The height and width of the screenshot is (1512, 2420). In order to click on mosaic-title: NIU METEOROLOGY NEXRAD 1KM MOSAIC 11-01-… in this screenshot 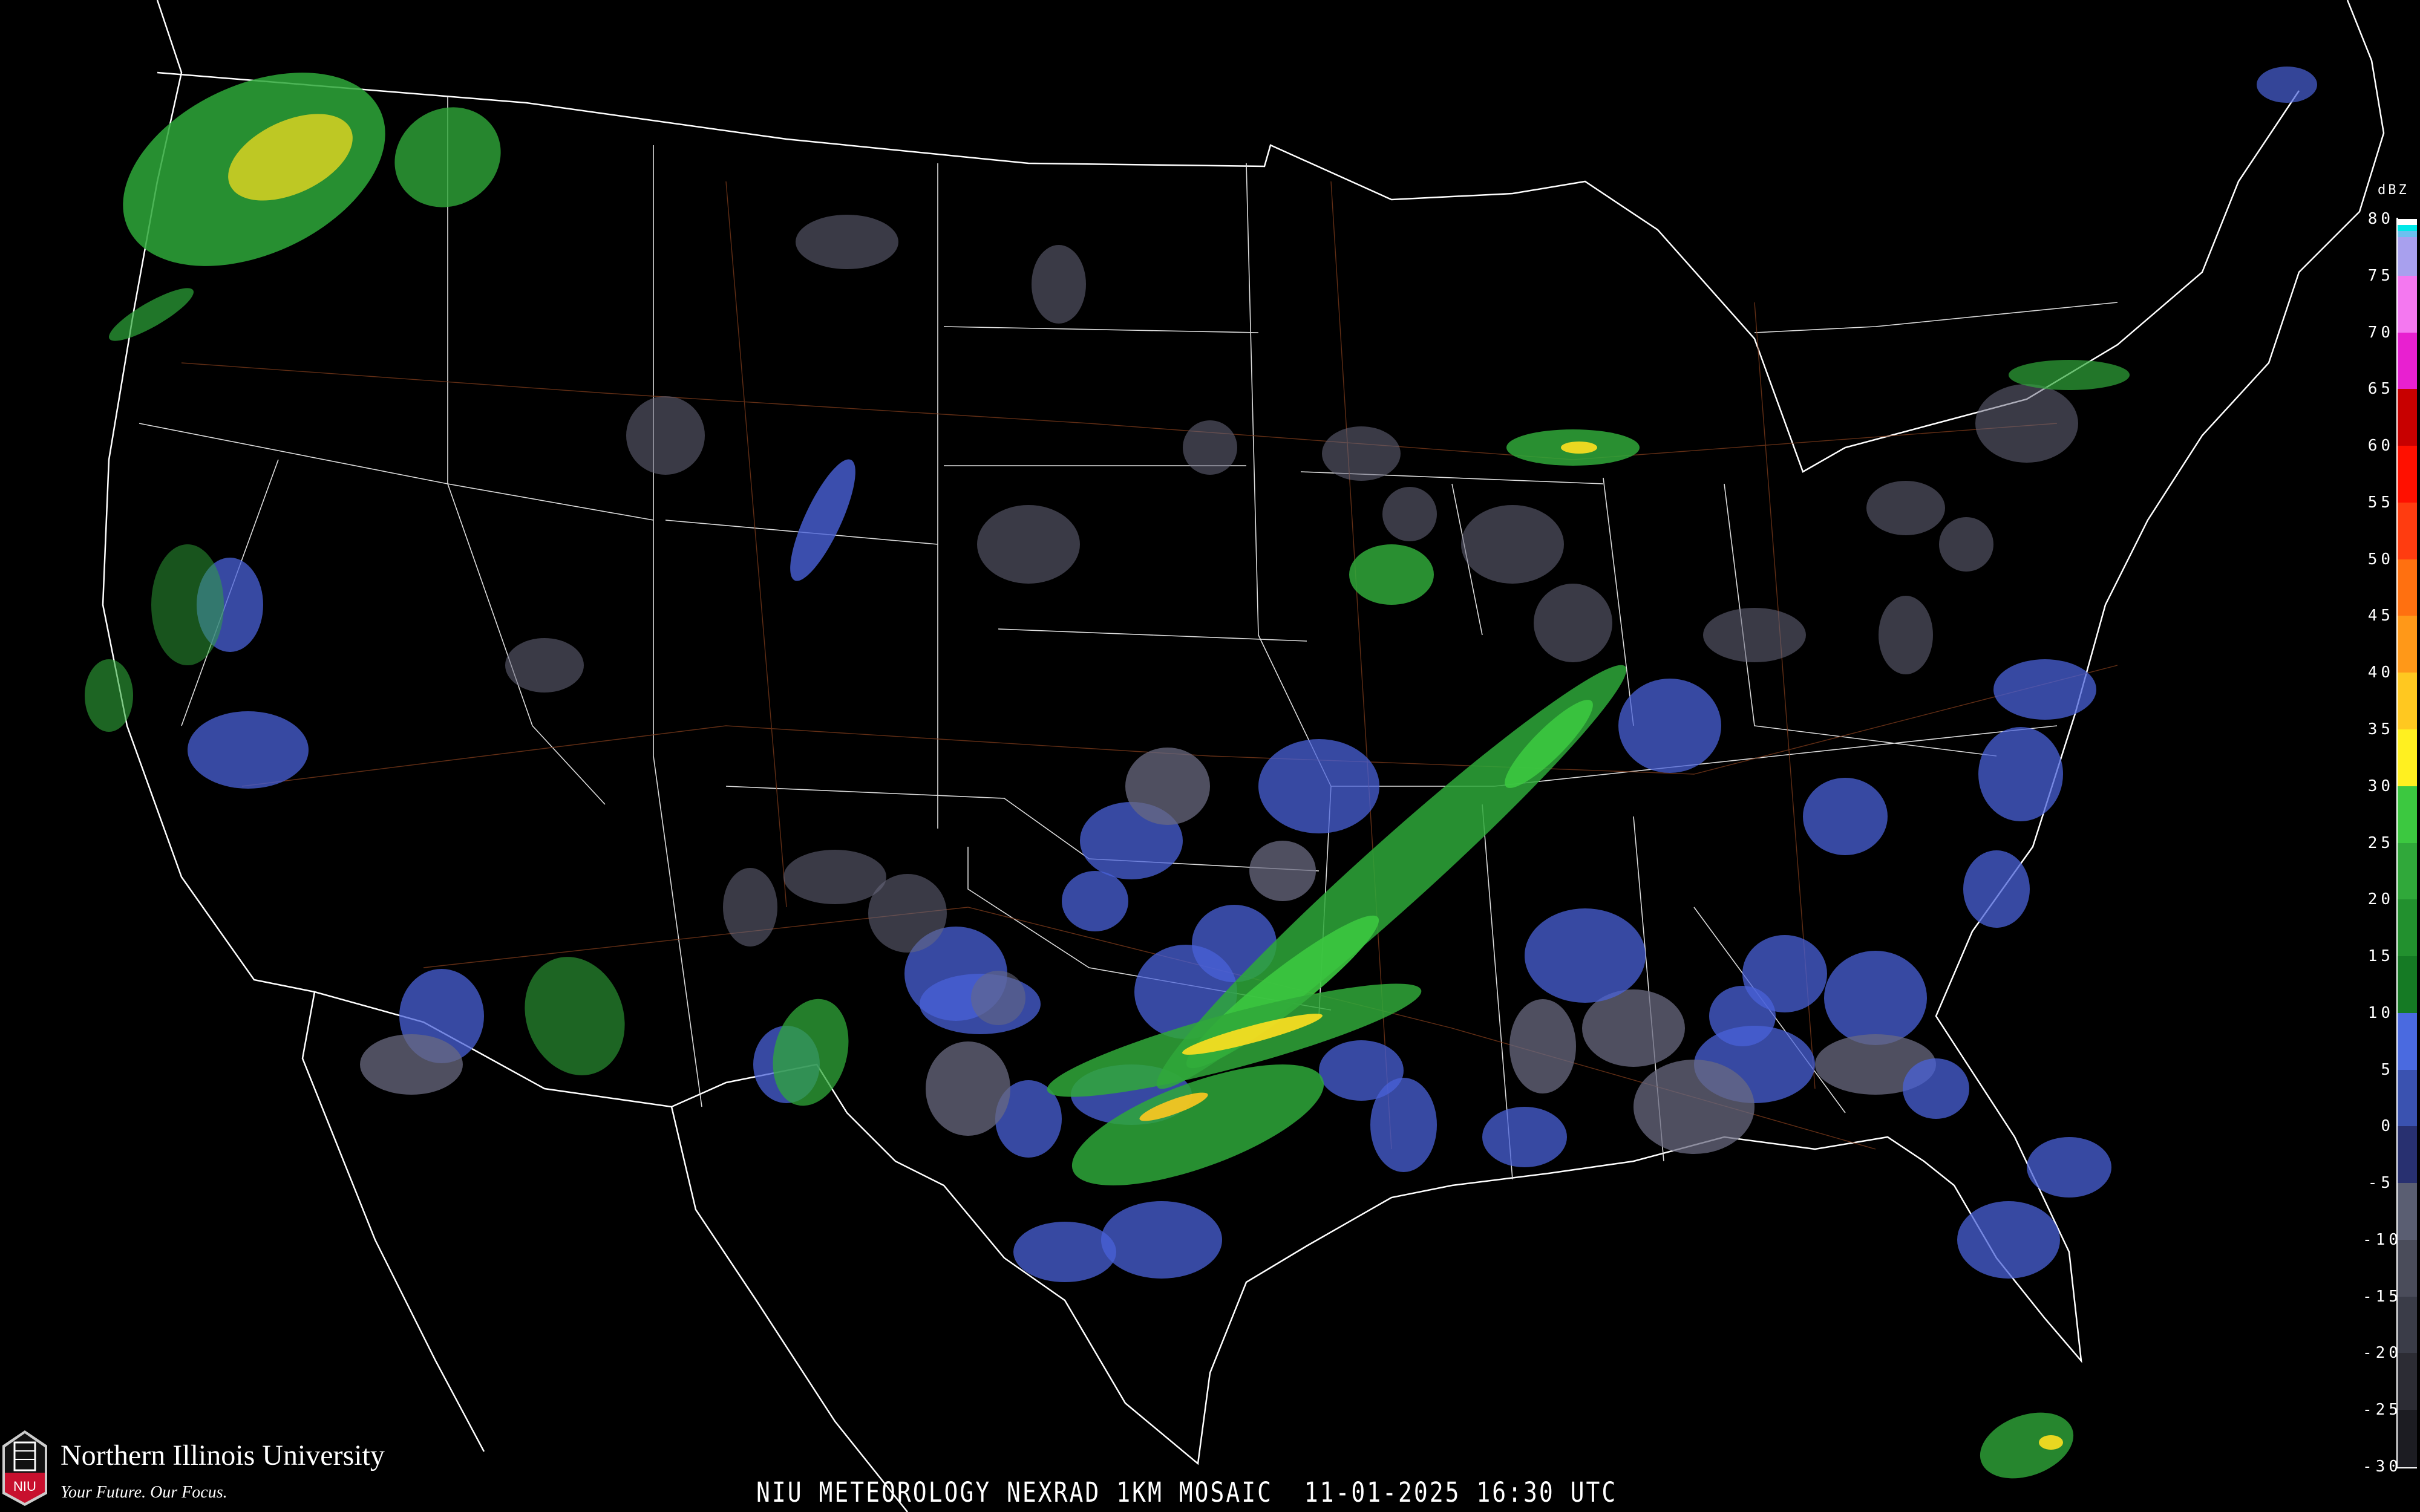, I will do `click(1187, 1492)`.